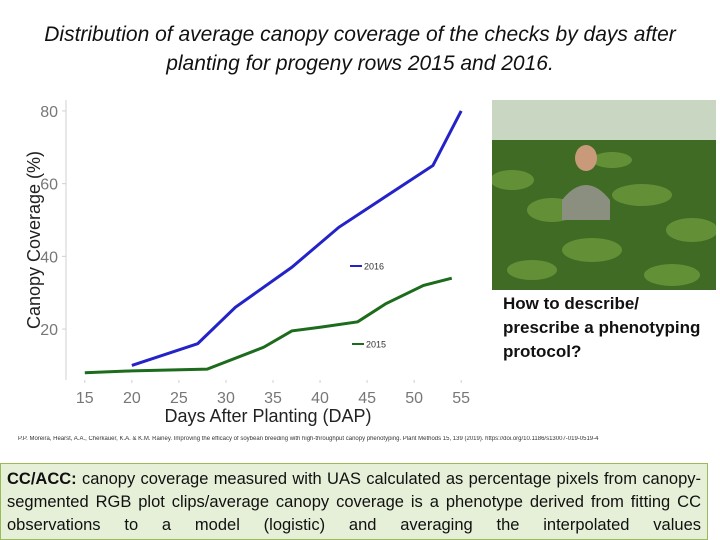 This screenshot has height=540, width=720. What do you see at coordinates (179, 398) in the screenshot?
I see `x-tick-label: 25` at bounding box center [179, 398].